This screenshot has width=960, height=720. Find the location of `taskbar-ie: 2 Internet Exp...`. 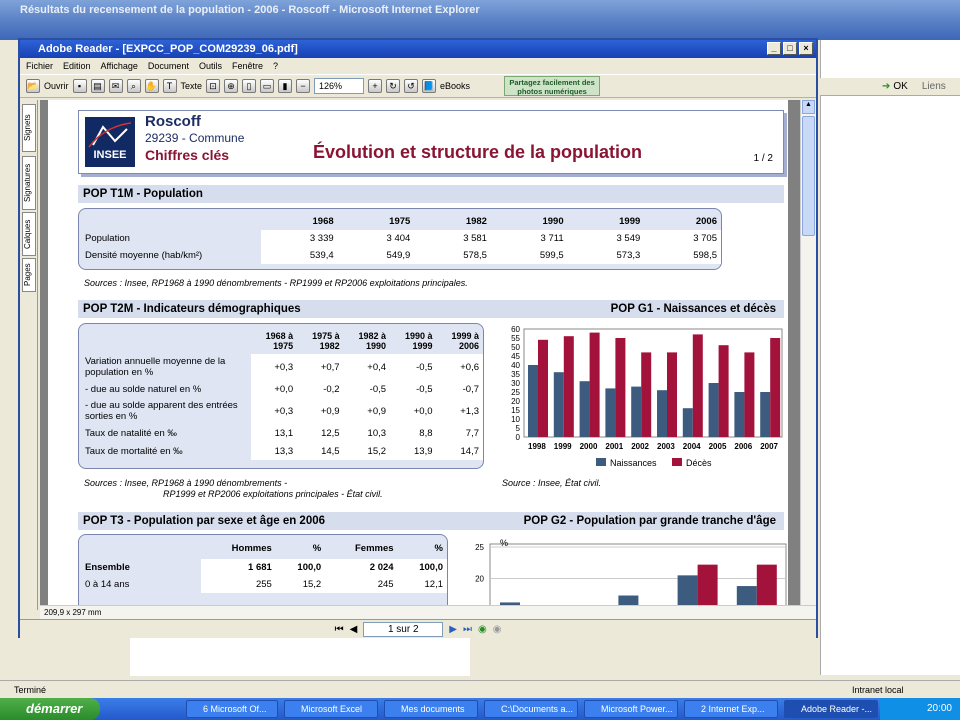

taskbar-ie: 2 Internet Exp... is located at coordinates (731, 709).